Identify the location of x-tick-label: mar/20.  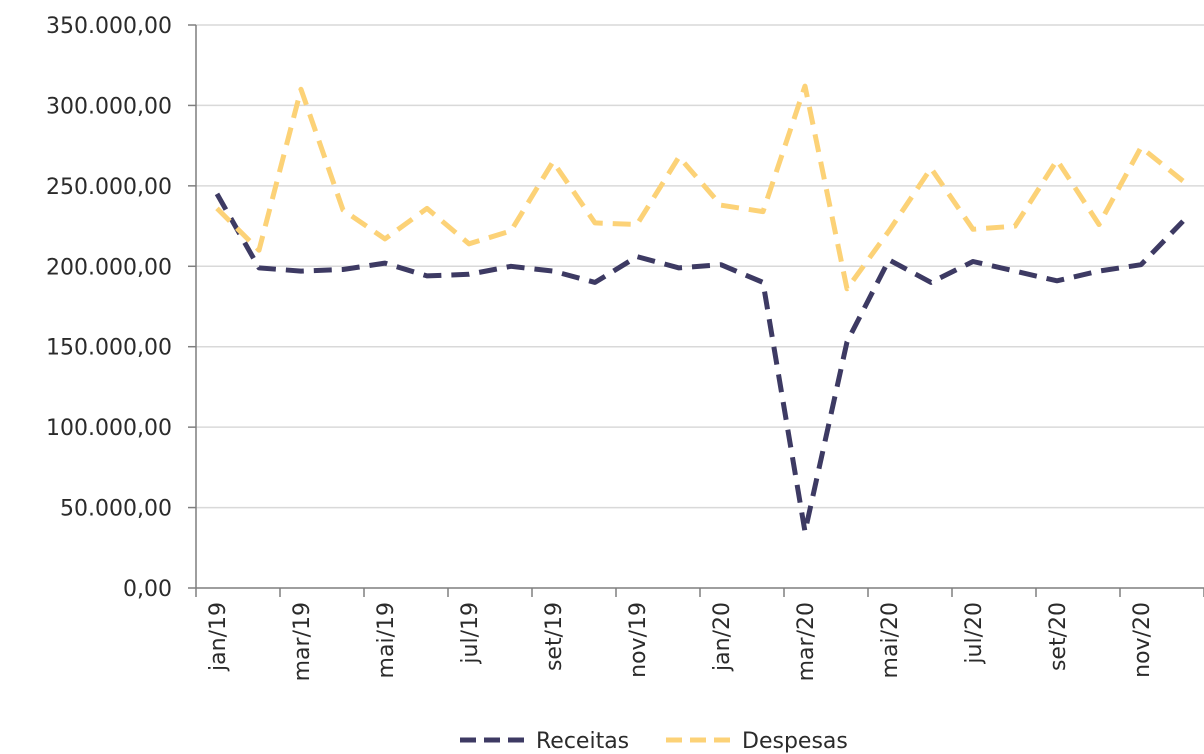
(806, 641).